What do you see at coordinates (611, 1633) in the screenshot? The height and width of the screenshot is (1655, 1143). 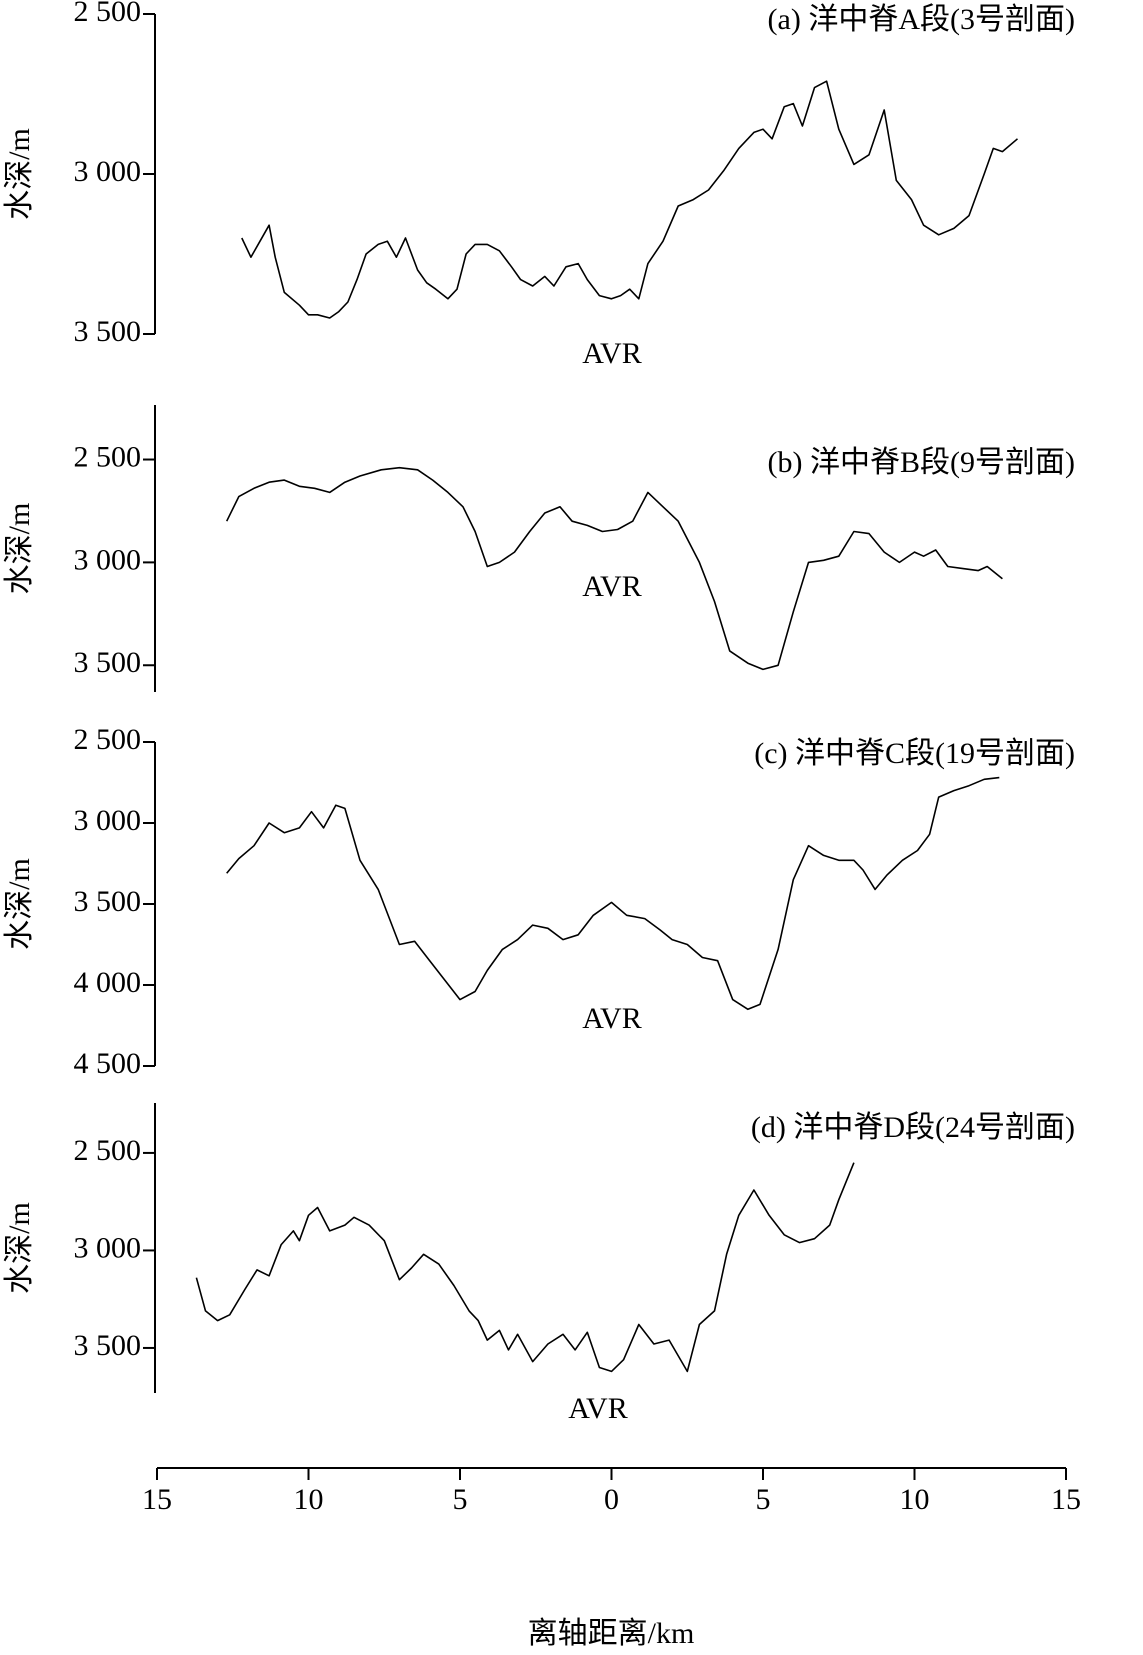 I see `x-axis-label: 离轴距离/km` at bounding box center [611, 1633].